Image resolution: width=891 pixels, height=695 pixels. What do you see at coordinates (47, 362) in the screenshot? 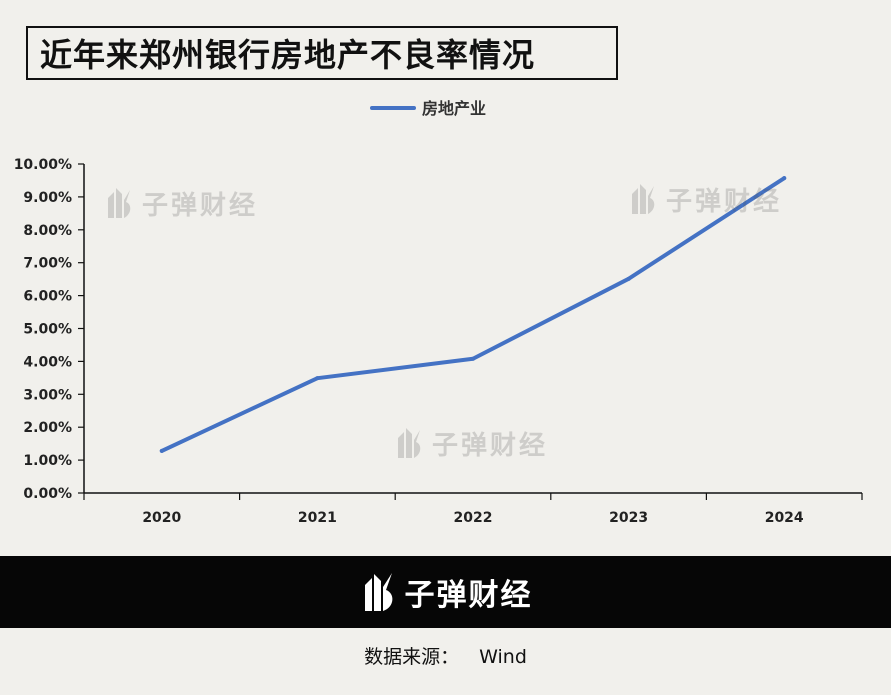
I see `y-tick-label: 4.00%` at bounding box center [47, 362].